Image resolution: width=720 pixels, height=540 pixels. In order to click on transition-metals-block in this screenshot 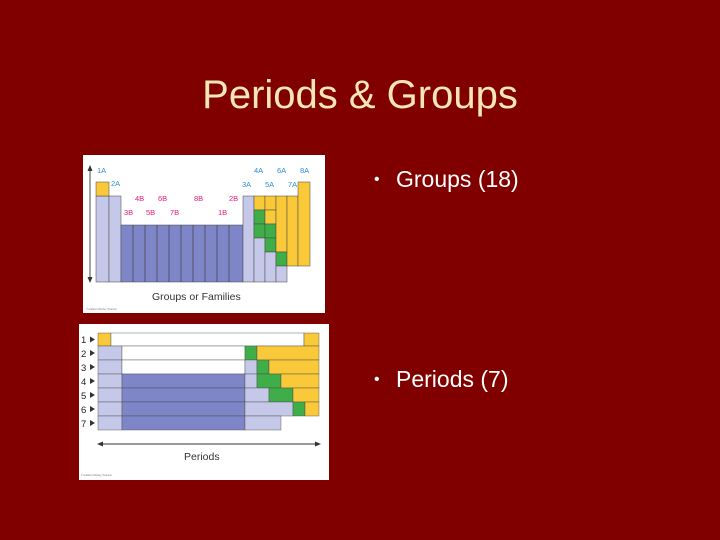, I will do `click(182, 253)`.